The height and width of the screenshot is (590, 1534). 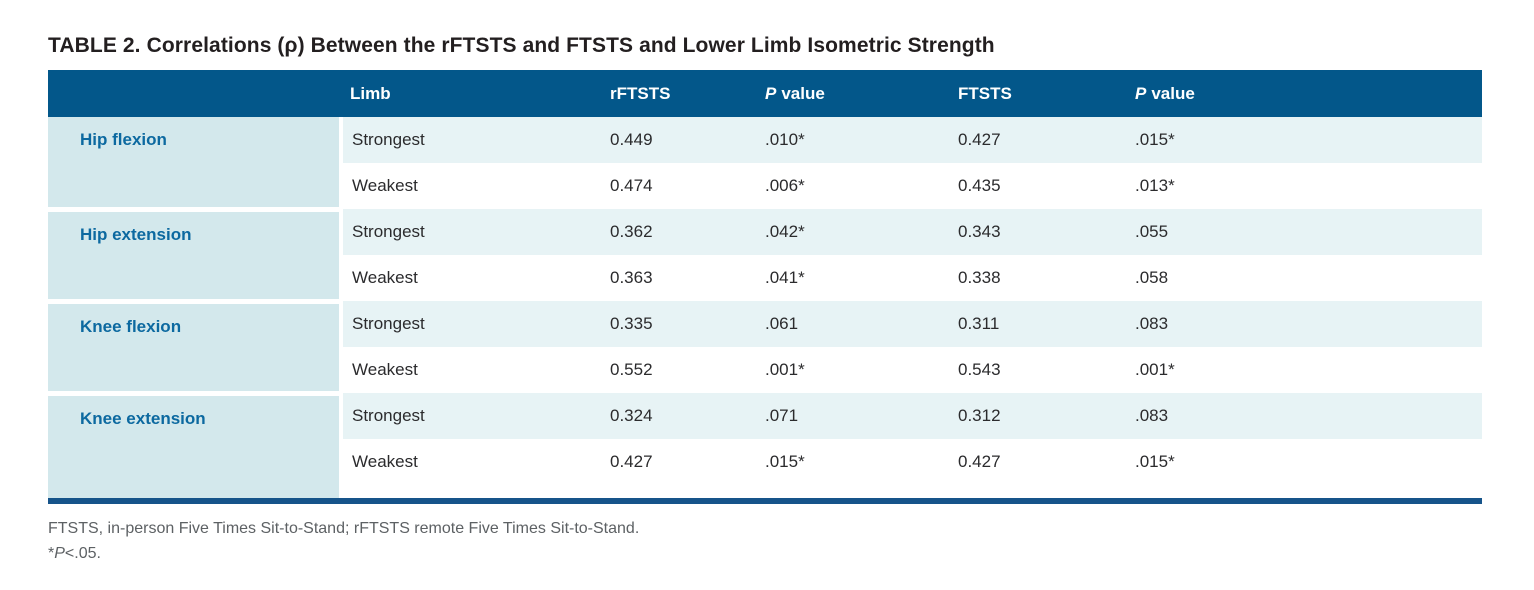 What do you see at coordinates (194, 93) in the screenshot?
I see `column-header-empty` at bounding box center [194, 93].